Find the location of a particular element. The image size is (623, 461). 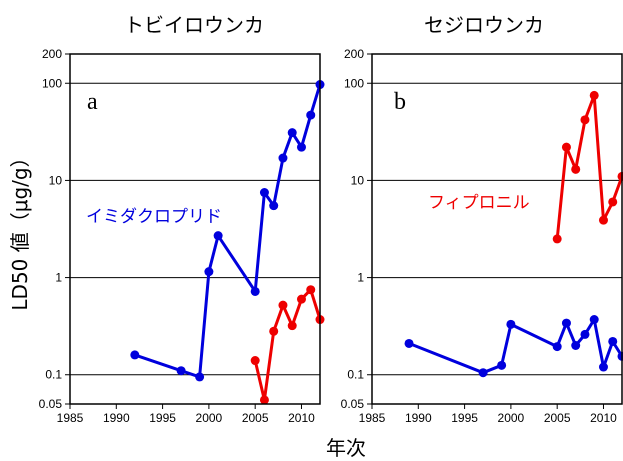

panel-a-y-tick-label: 0.05 is located at coordinates (51, 404).